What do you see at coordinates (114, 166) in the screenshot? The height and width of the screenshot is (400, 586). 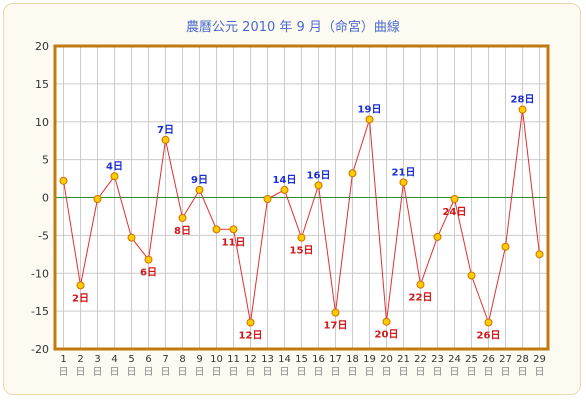 I see `data-label: 4日` at bounding box center [114, 166].